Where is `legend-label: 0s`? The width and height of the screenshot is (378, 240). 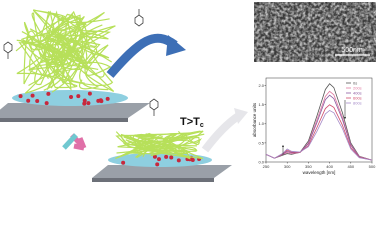
legend-label: 0s is located at coordinates (355, 82).